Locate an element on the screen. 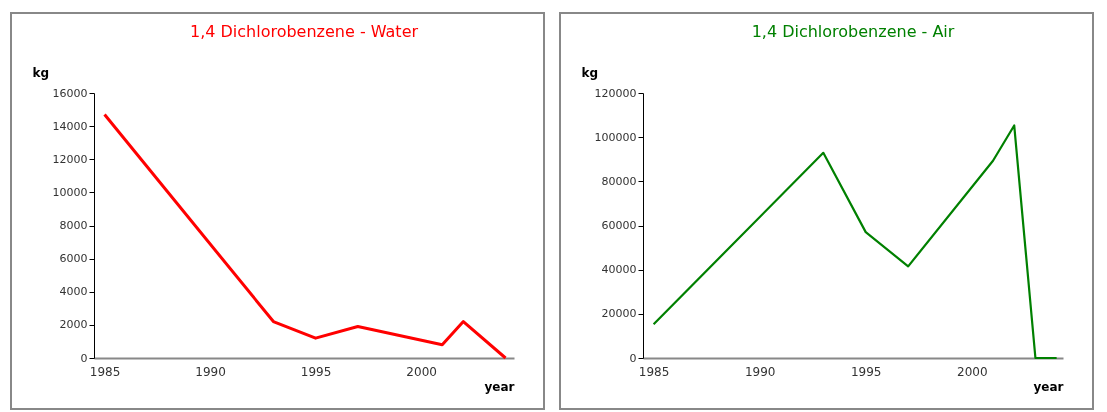  y-tick-label: 16000 is located at coordinates (70, 93).